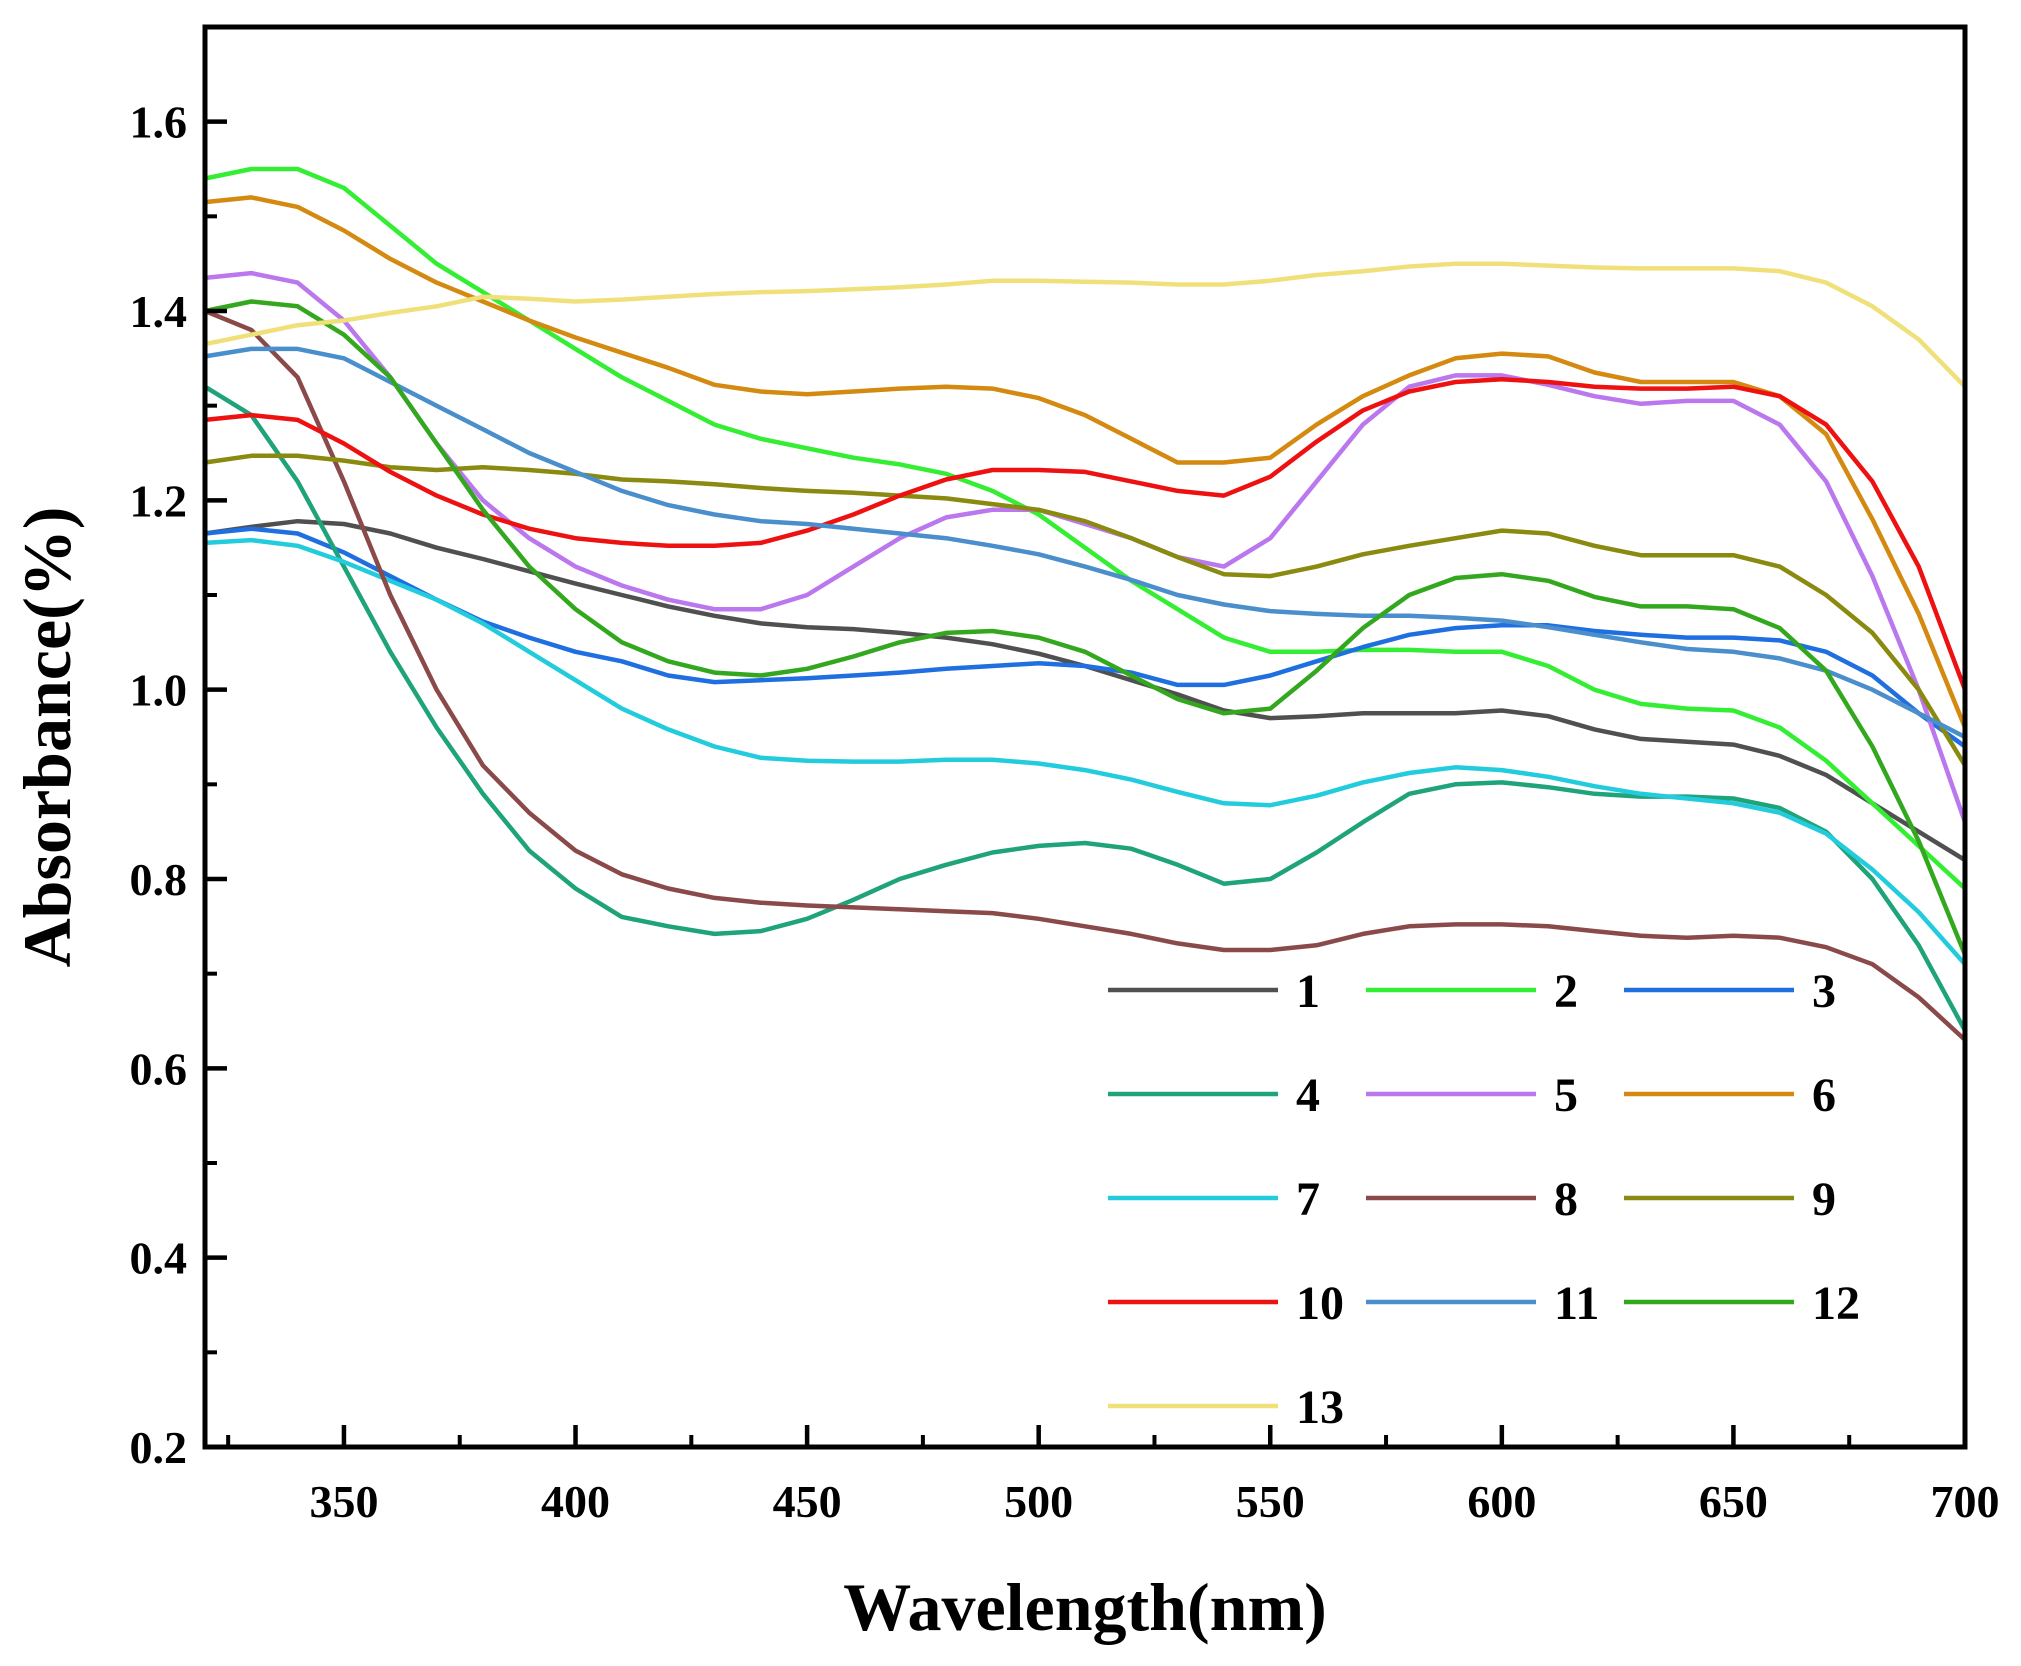 The image size is (2021, 1666). What do you see at coordinates (1214, 1199) in the screenshot?
I see `legend-item-7: 7` at bounding box center [1214, 1199].